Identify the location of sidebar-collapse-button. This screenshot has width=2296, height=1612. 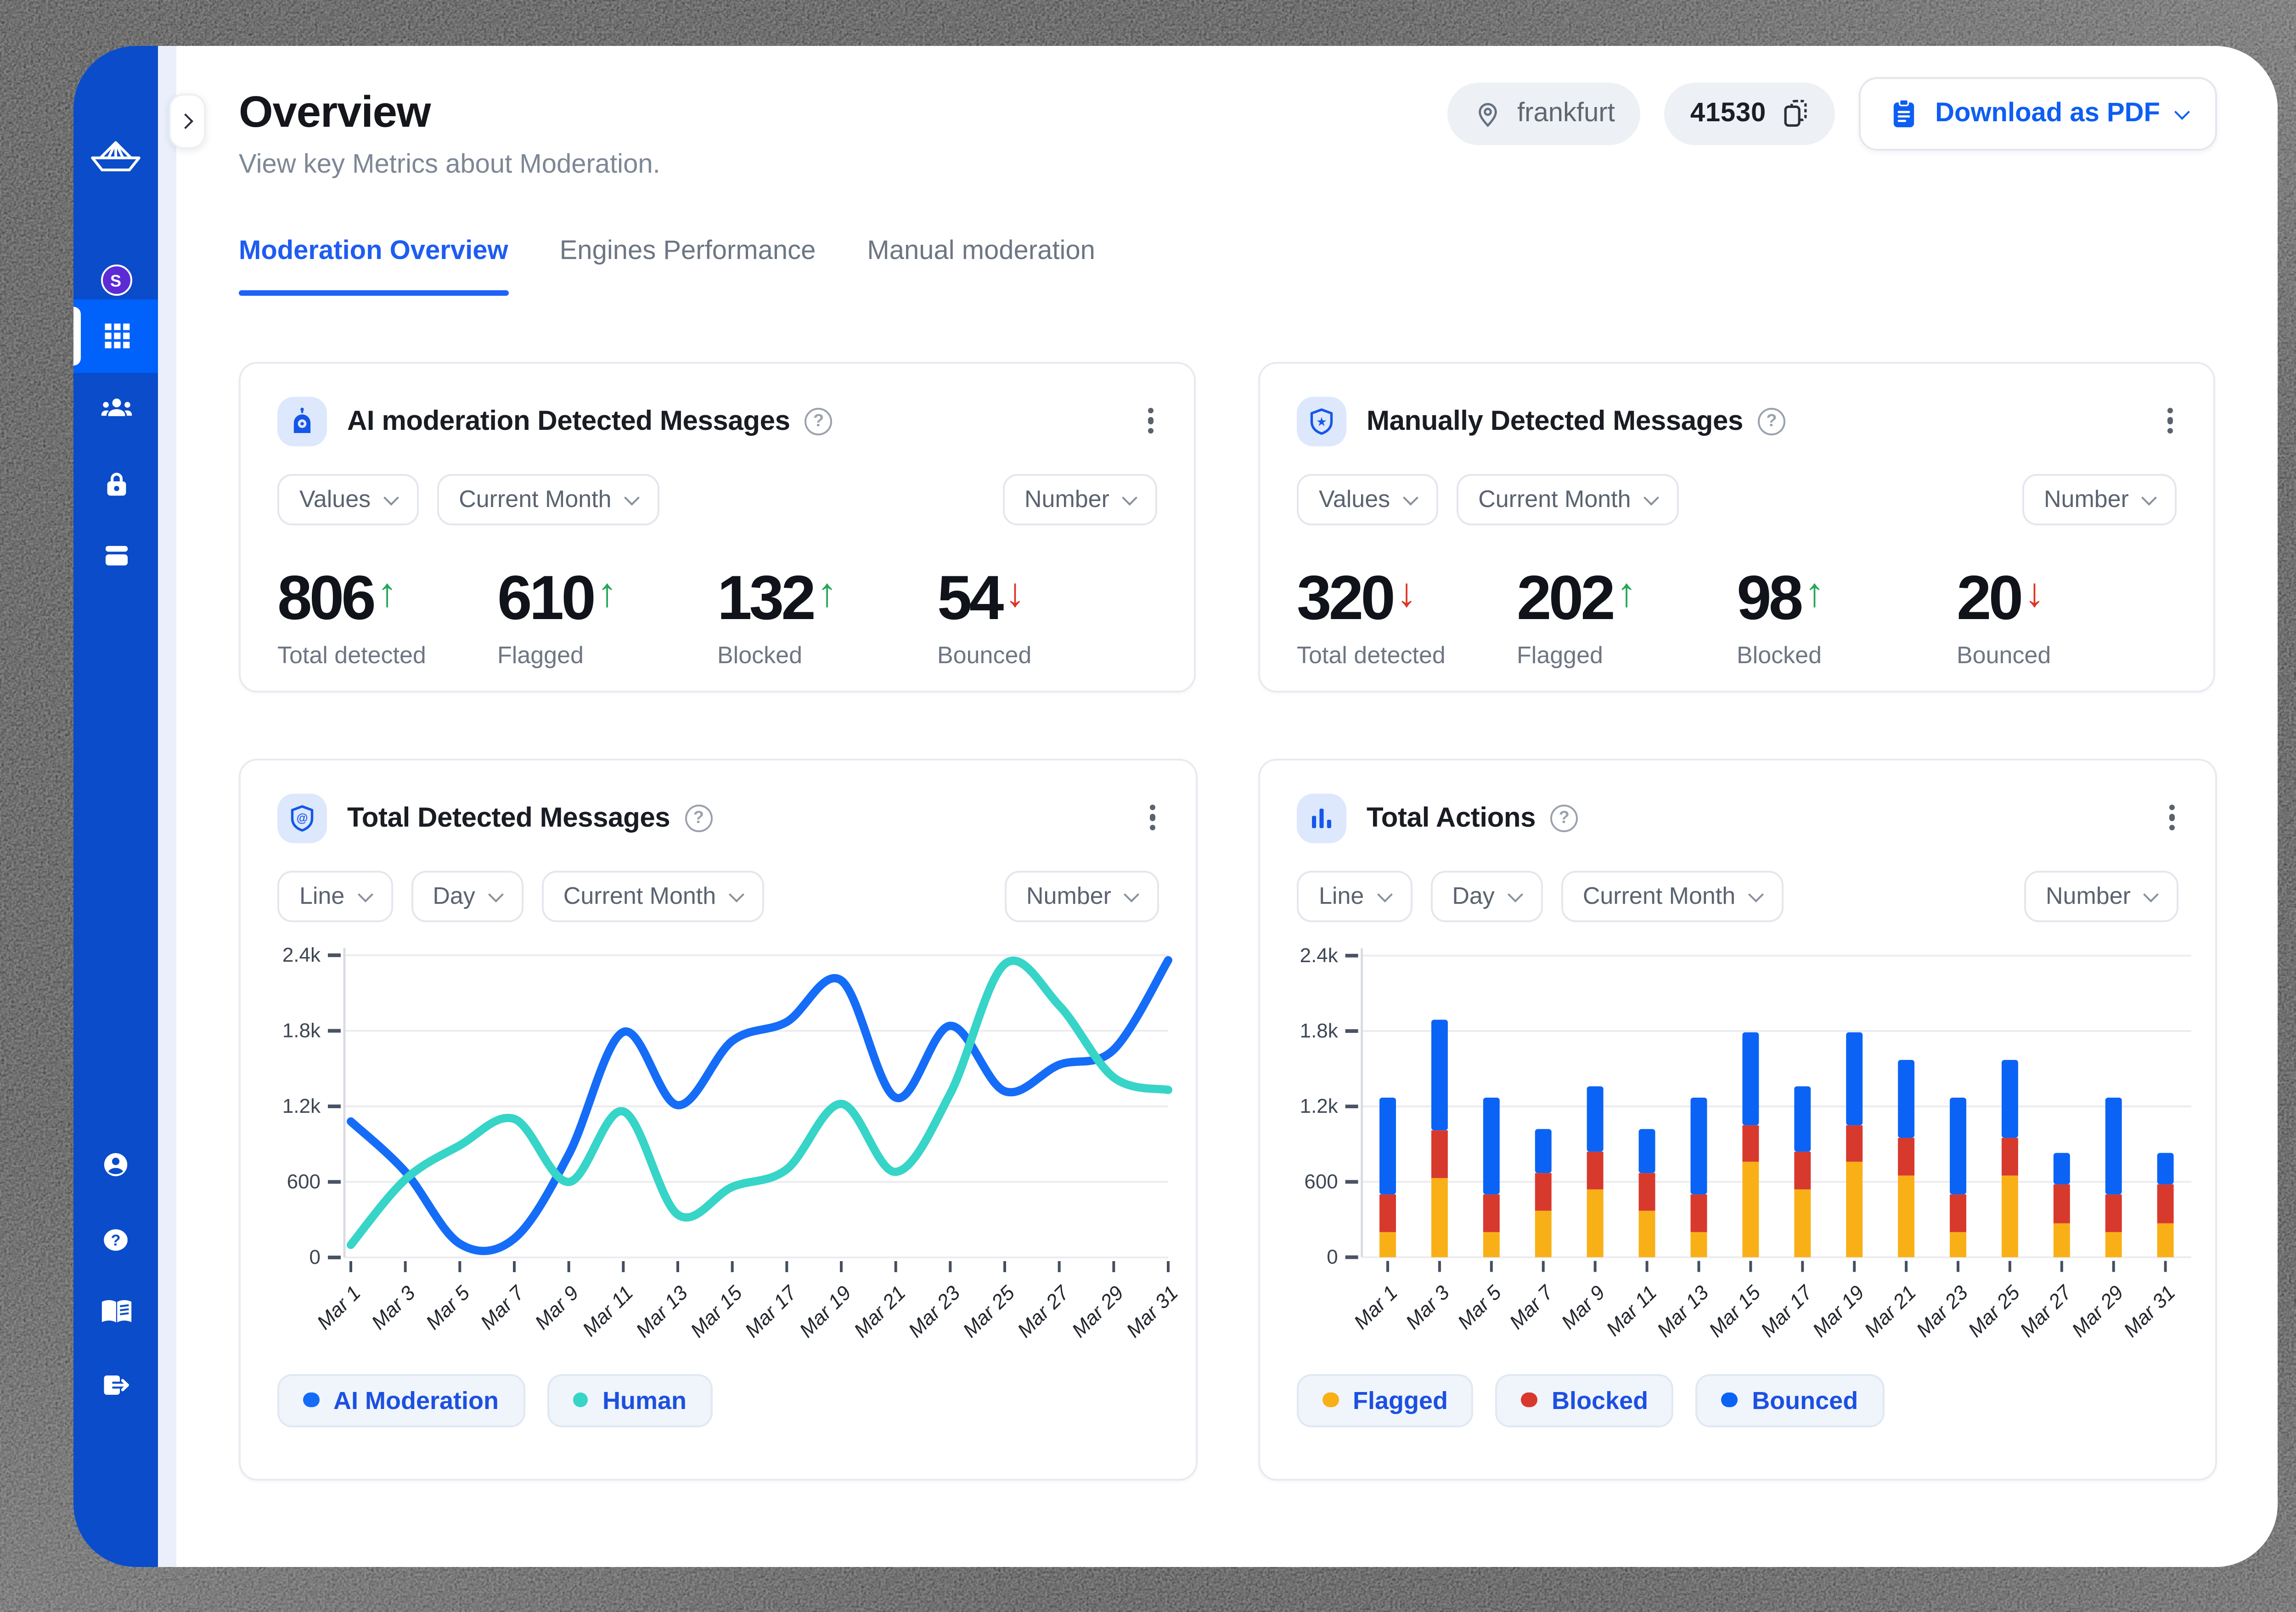
(187, 120).